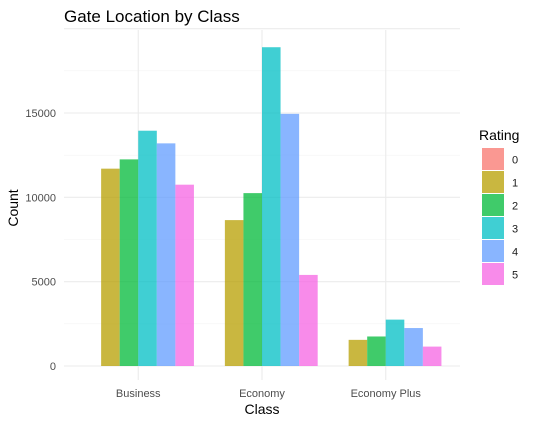  Describe the element at coordinates (515, 253) in the screenshot. I see `legend-label: 4` at that location.